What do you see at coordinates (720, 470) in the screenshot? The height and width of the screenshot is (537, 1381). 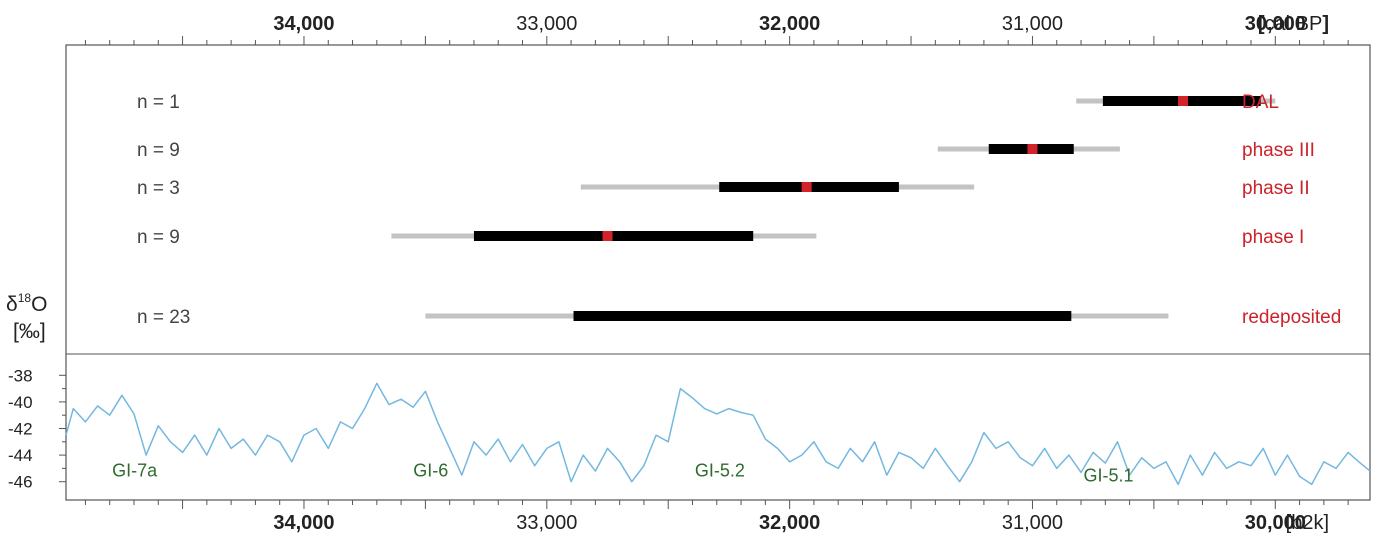 I see `interstadial-label: GI-5.2` at bounding box center [720, 470].